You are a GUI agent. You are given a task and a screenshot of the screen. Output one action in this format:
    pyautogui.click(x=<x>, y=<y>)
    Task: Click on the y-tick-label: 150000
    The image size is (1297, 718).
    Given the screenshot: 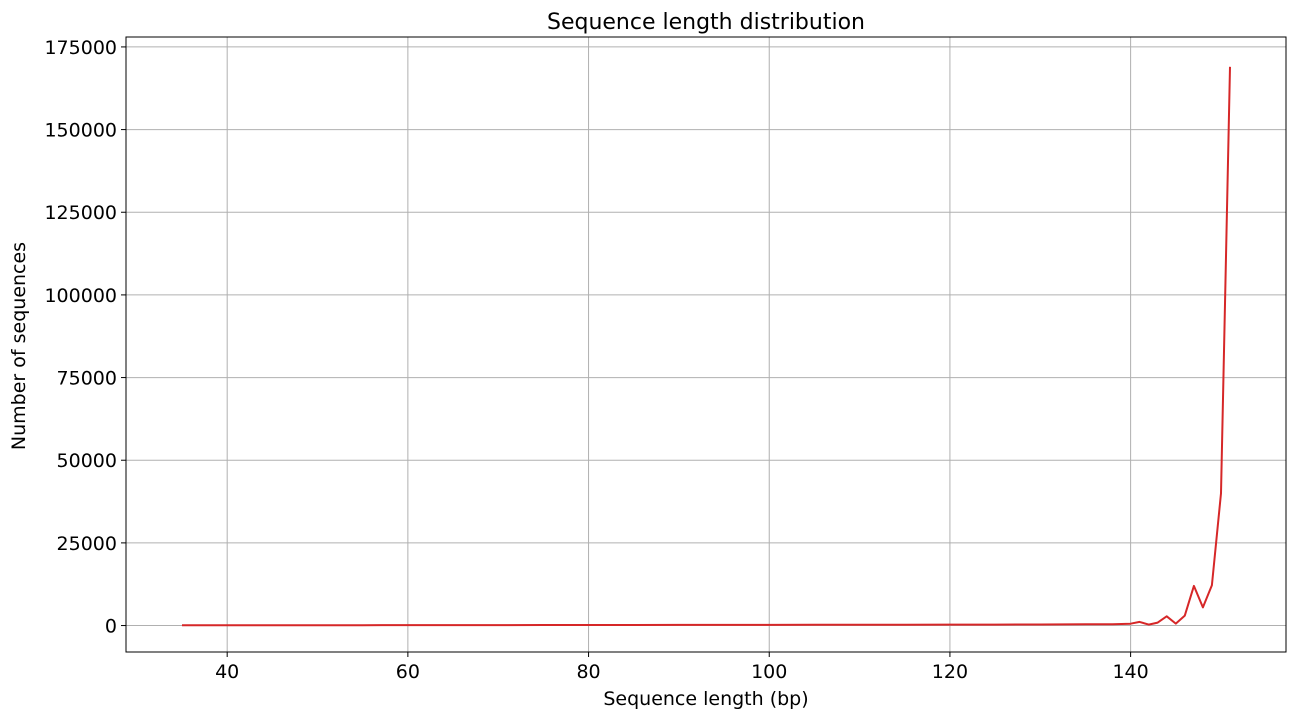 What is the action you would take?
    pyautogui.click(x=80, y=131)
    